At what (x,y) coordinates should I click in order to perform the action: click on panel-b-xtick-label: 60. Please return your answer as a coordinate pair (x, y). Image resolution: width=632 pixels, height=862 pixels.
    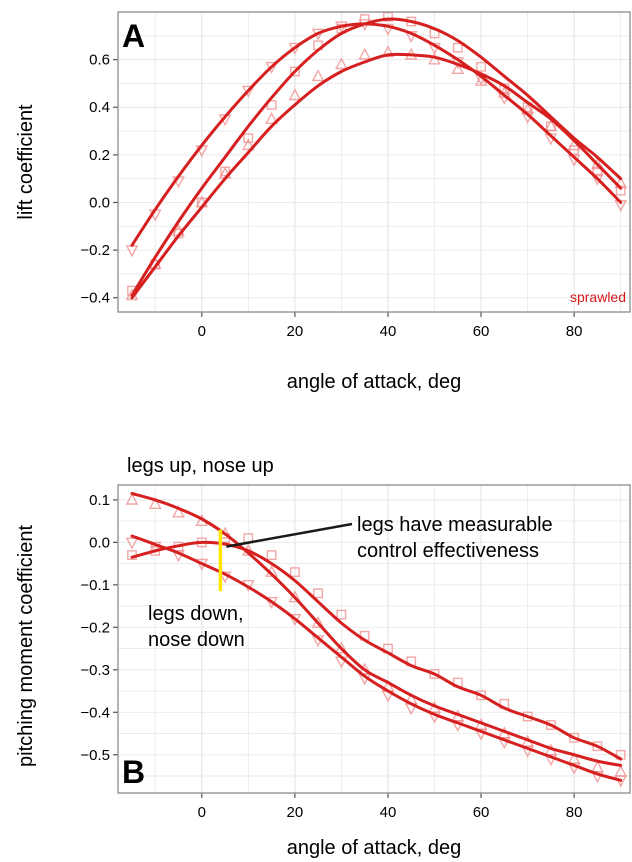
    Looking at the image, I should click on (481, 812).